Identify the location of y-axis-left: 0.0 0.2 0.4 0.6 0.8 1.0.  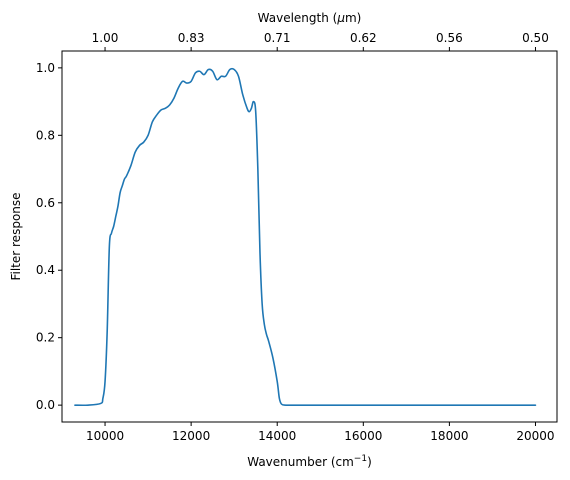
(49, 236).